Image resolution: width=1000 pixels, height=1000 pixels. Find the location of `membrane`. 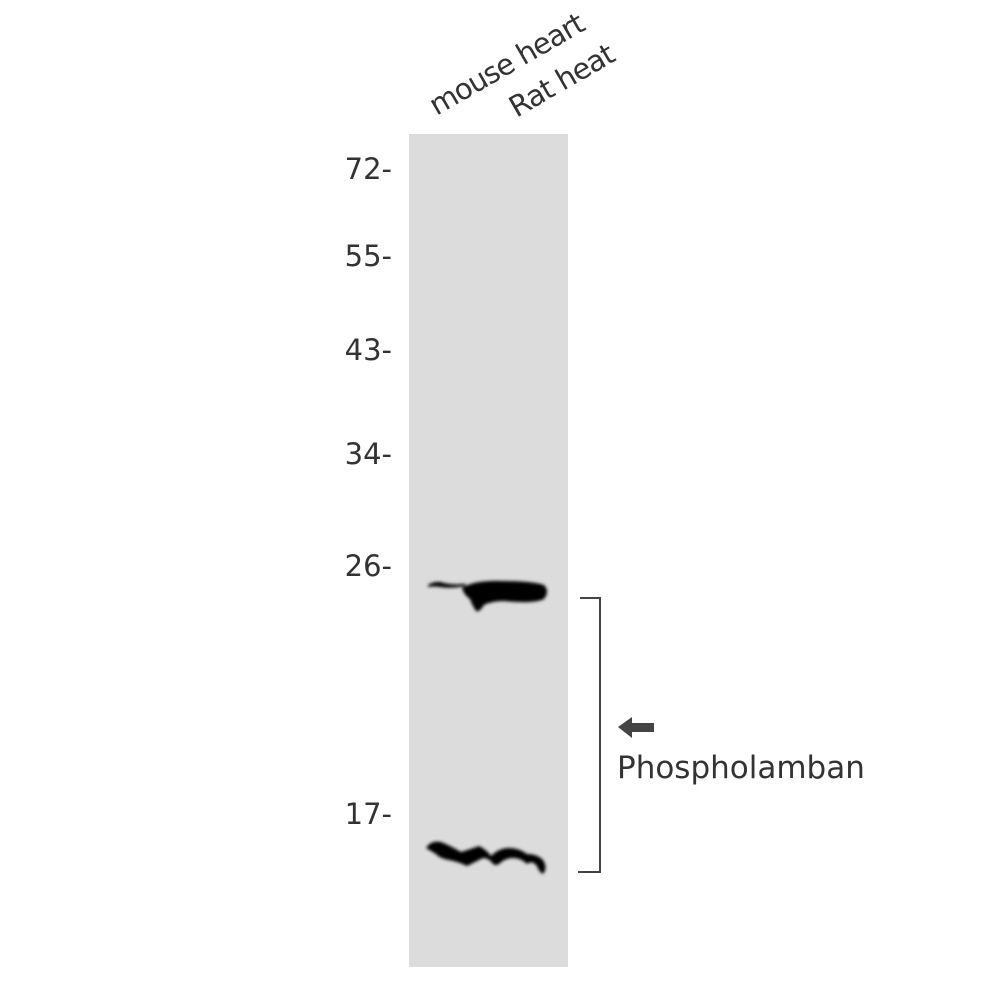

membrane is located at coordinates (488, 550).